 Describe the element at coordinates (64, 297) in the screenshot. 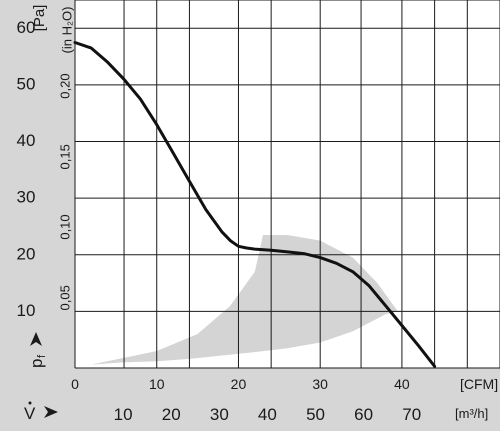

I see `y2-tick-label: 0,05` at that location.